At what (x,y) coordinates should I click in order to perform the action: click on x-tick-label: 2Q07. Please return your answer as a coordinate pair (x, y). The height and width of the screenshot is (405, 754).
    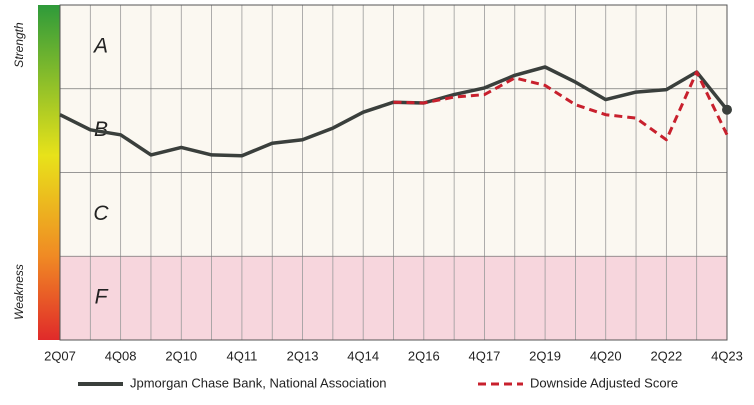
    Looking at the image, I should click on (60, 355).